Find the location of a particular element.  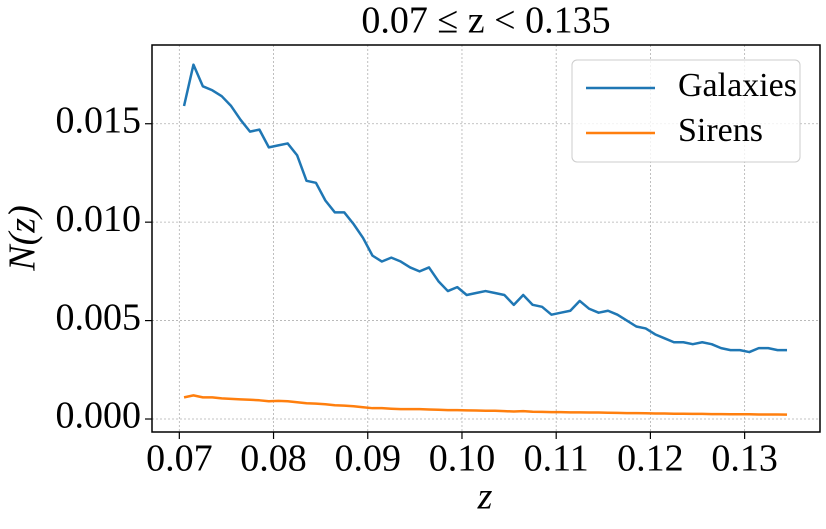

x-axis-label: z is located at coordinates (485, 497).